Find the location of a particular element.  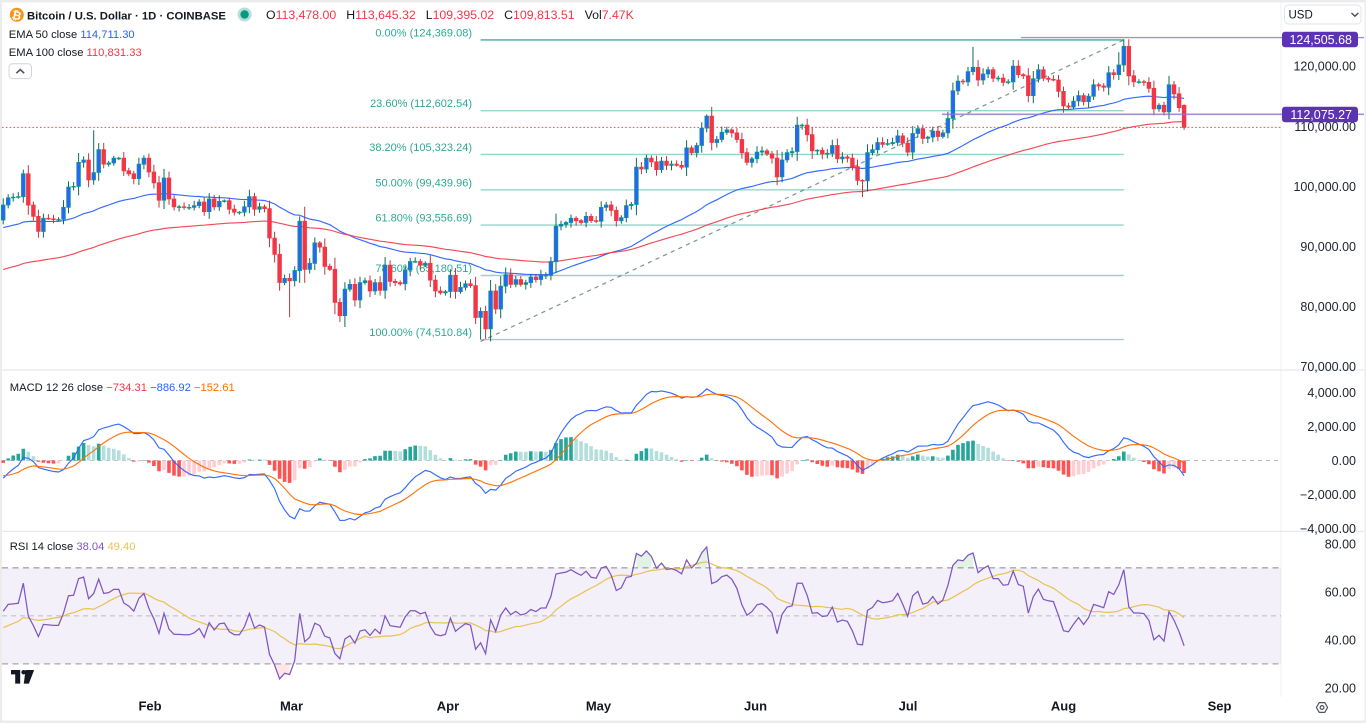

svg-text: Sep is located at coordinates (1220, 706).